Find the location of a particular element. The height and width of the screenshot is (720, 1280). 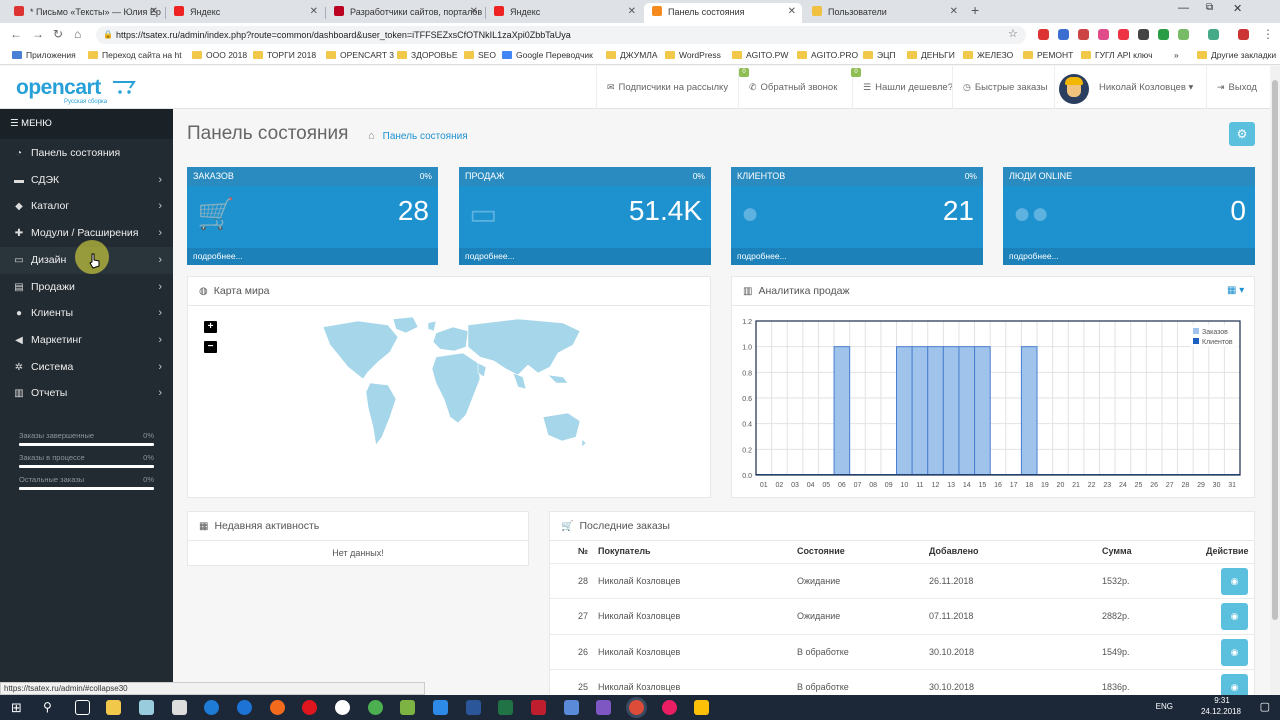

bookmark-item: ДЕНЬГИ is located at coordinates (931, 55).